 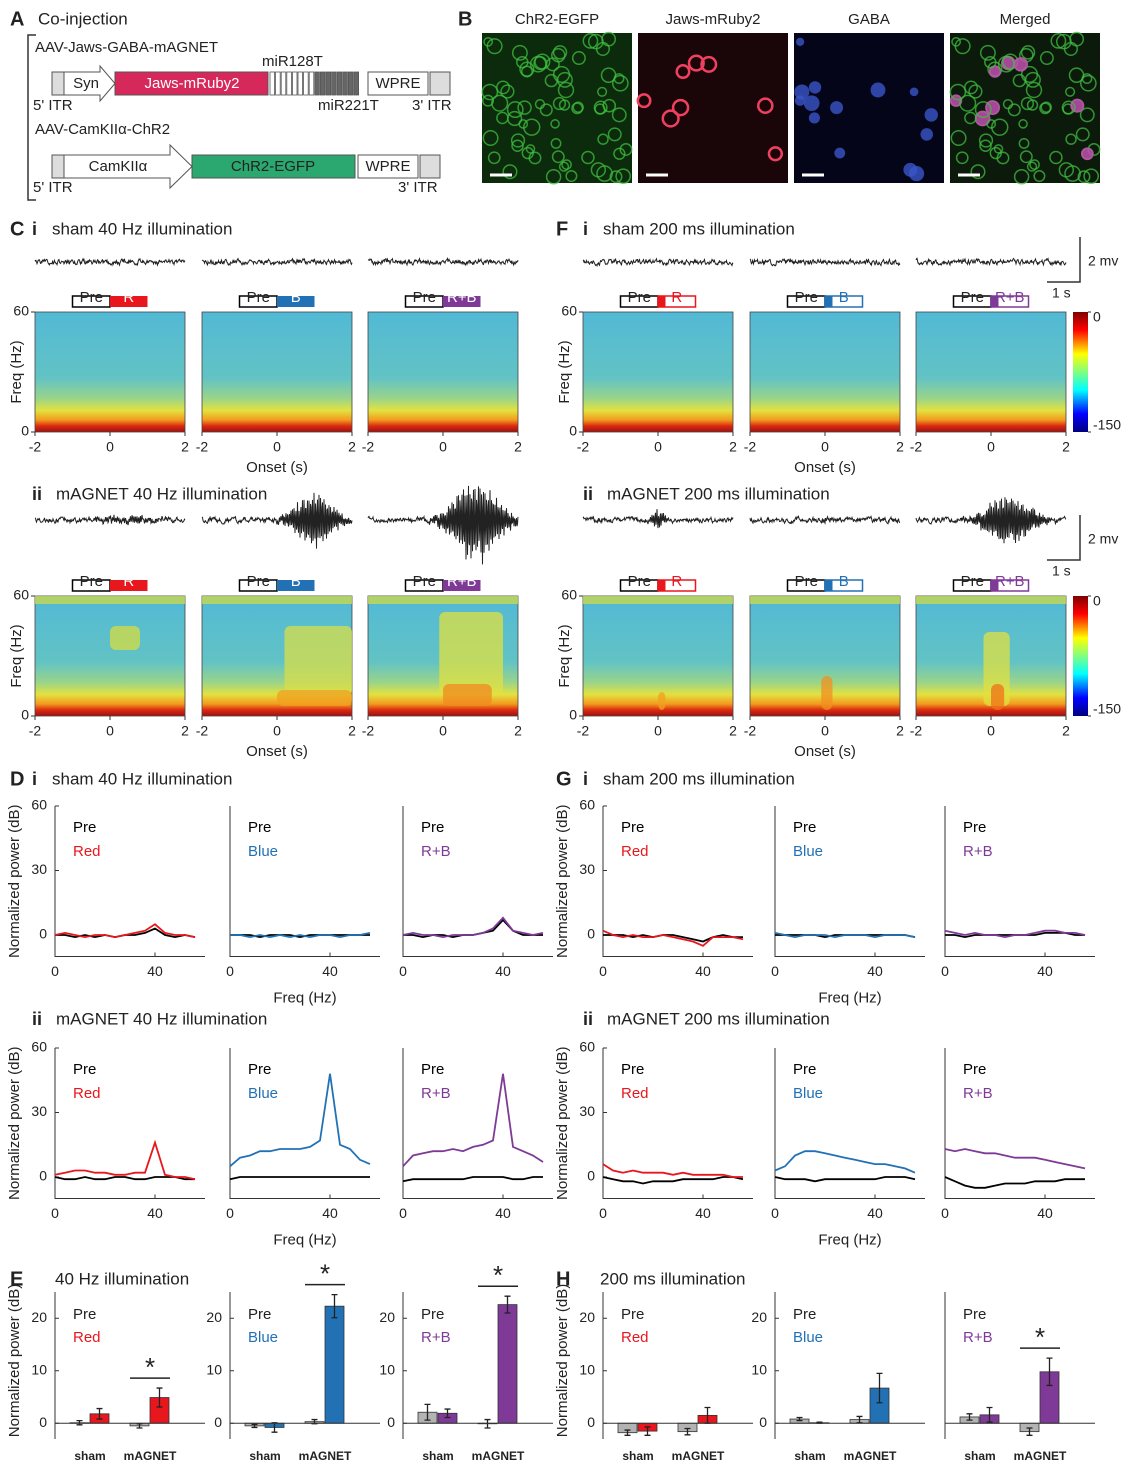 What do you see at coordinates (418, 187) in the screenshot?
I see `itr-label: 3' ITR` at bounding box center [418, 187].